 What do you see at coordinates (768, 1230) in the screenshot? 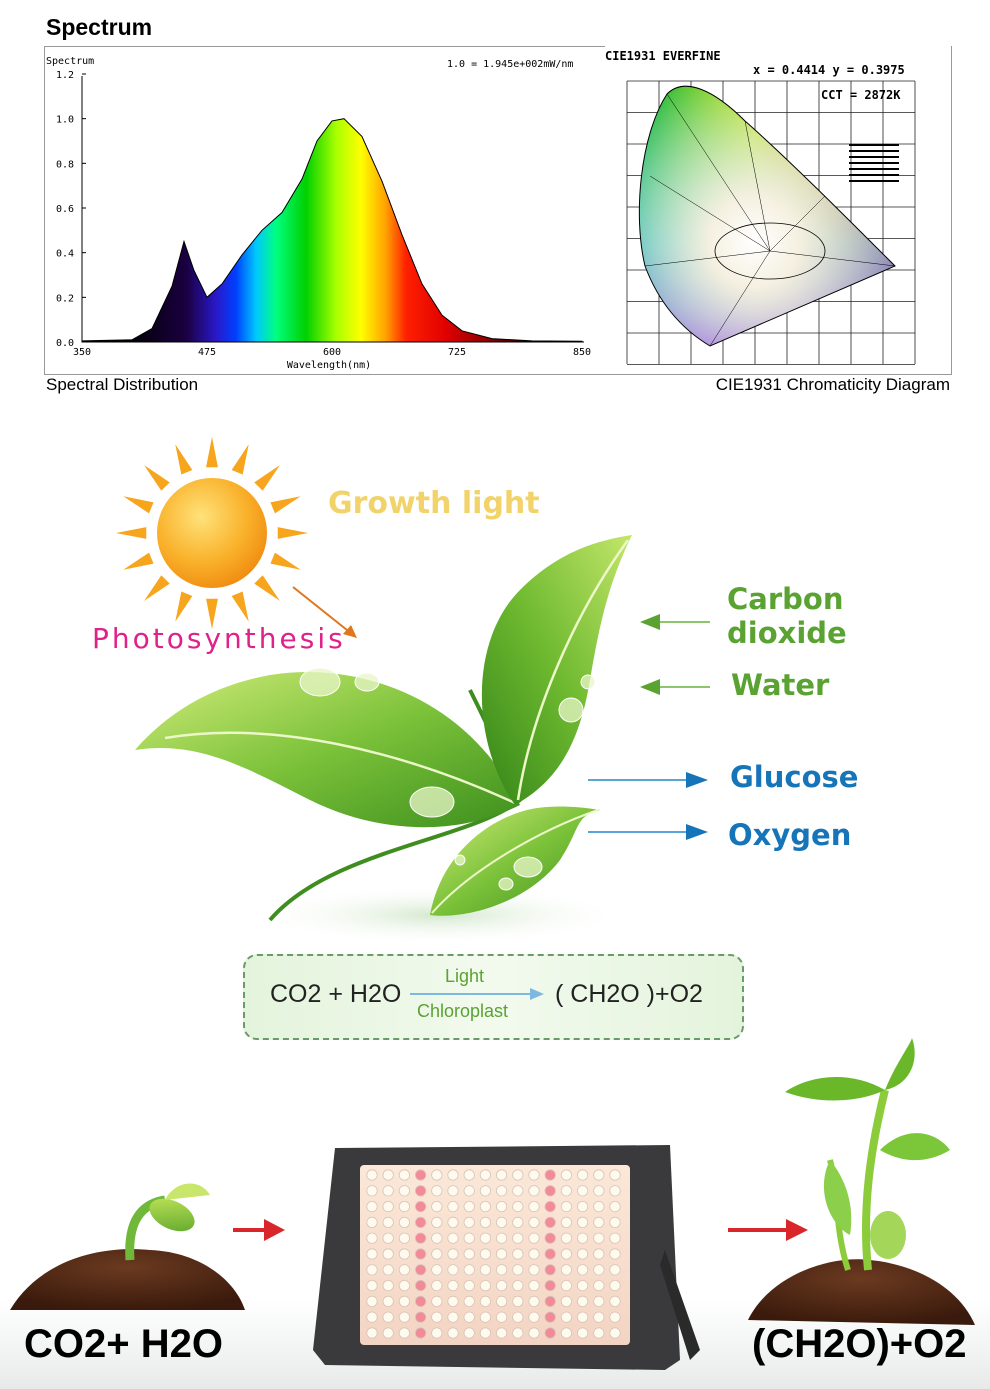
I see `stage-arrow-right` at bounding box center [768, 1230].